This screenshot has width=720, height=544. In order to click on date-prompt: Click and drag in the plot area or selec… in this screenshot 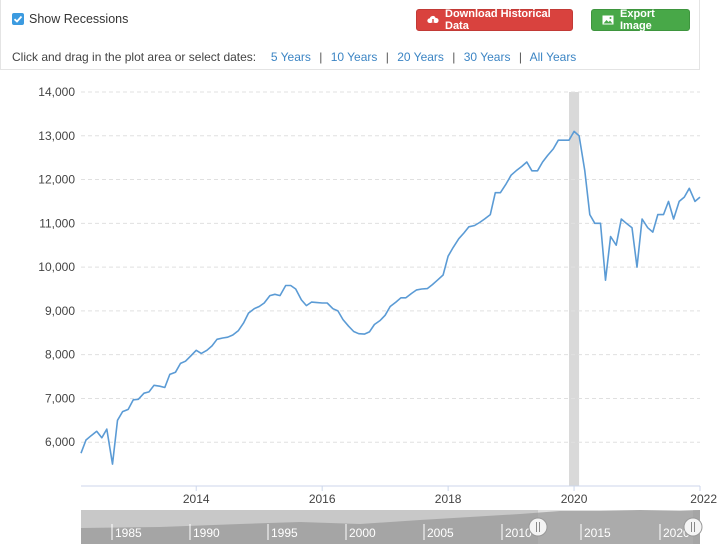, I will do `click(134, 57)`.